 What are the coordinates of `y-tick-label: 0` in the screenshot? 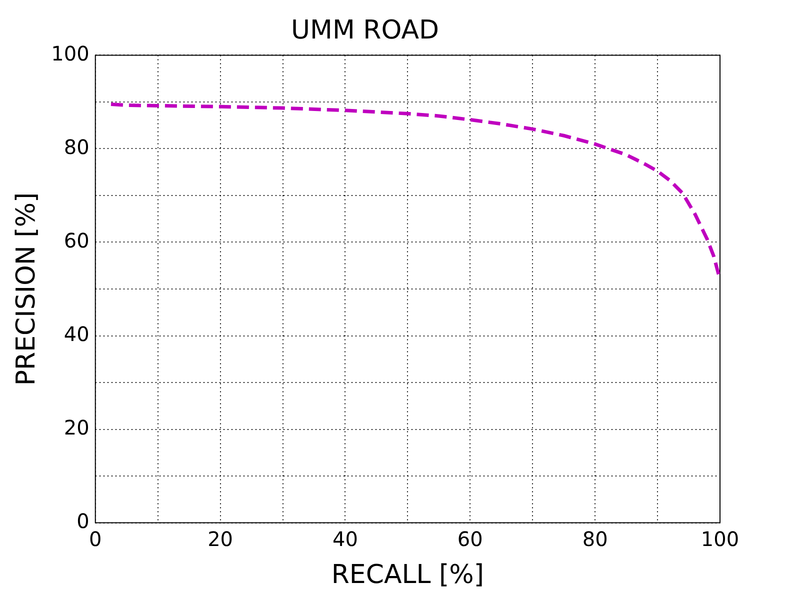 It's located at (83, 521).